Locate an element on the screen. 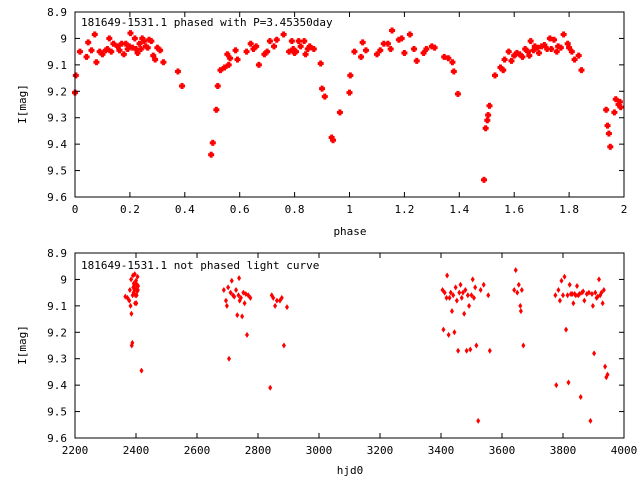 The image size is (640, 480). x-tick-label: 2400 is located at coordinates (136, 450).